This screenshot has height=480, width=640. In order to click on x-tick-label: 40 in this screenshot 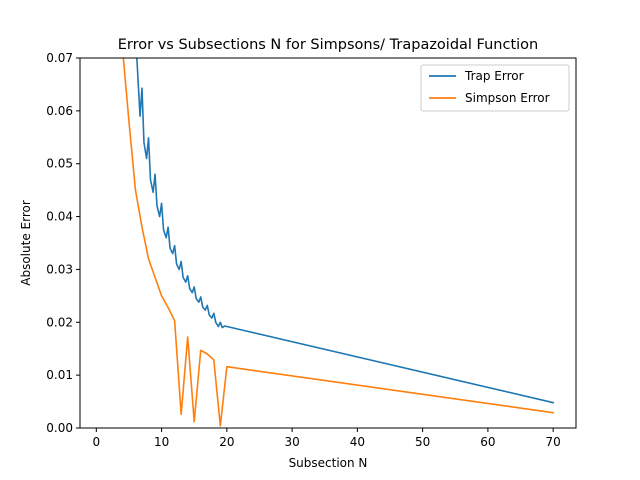, I will do `click(357, 442)`.